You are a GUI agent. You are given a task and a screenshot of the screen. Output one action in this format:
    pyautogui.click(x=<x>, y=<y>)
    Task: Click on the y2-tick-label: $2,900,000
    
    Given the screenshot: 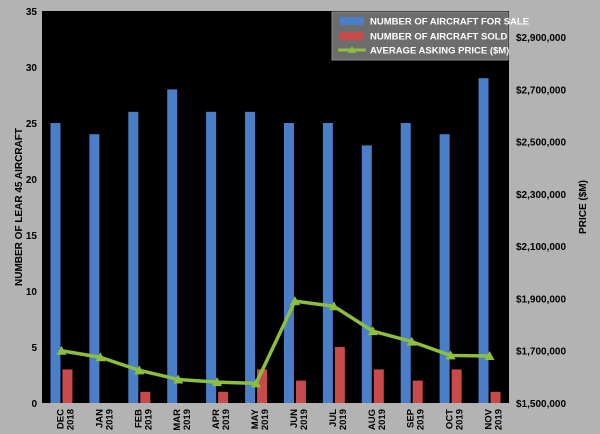 What is the action you would take?
    pyautogui.click(x=541, y=38)
    